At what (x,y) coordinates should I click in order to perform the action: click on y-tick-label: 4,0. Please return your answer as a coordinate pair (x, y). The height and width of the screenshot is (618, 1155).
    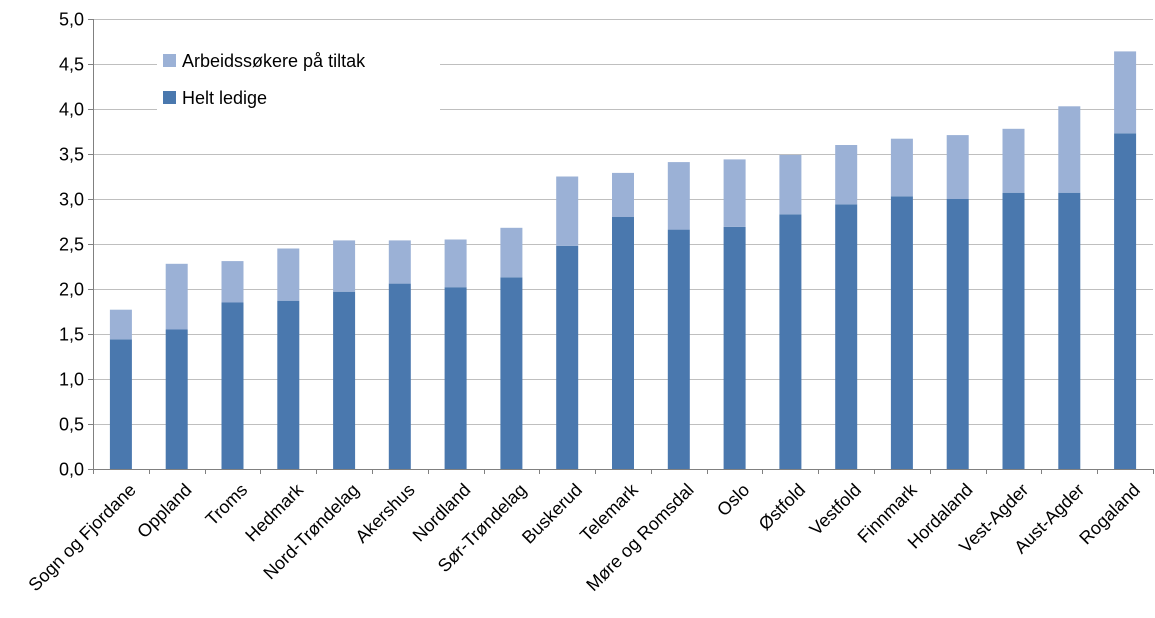
    Looking at the image, I should click on (71, 110).